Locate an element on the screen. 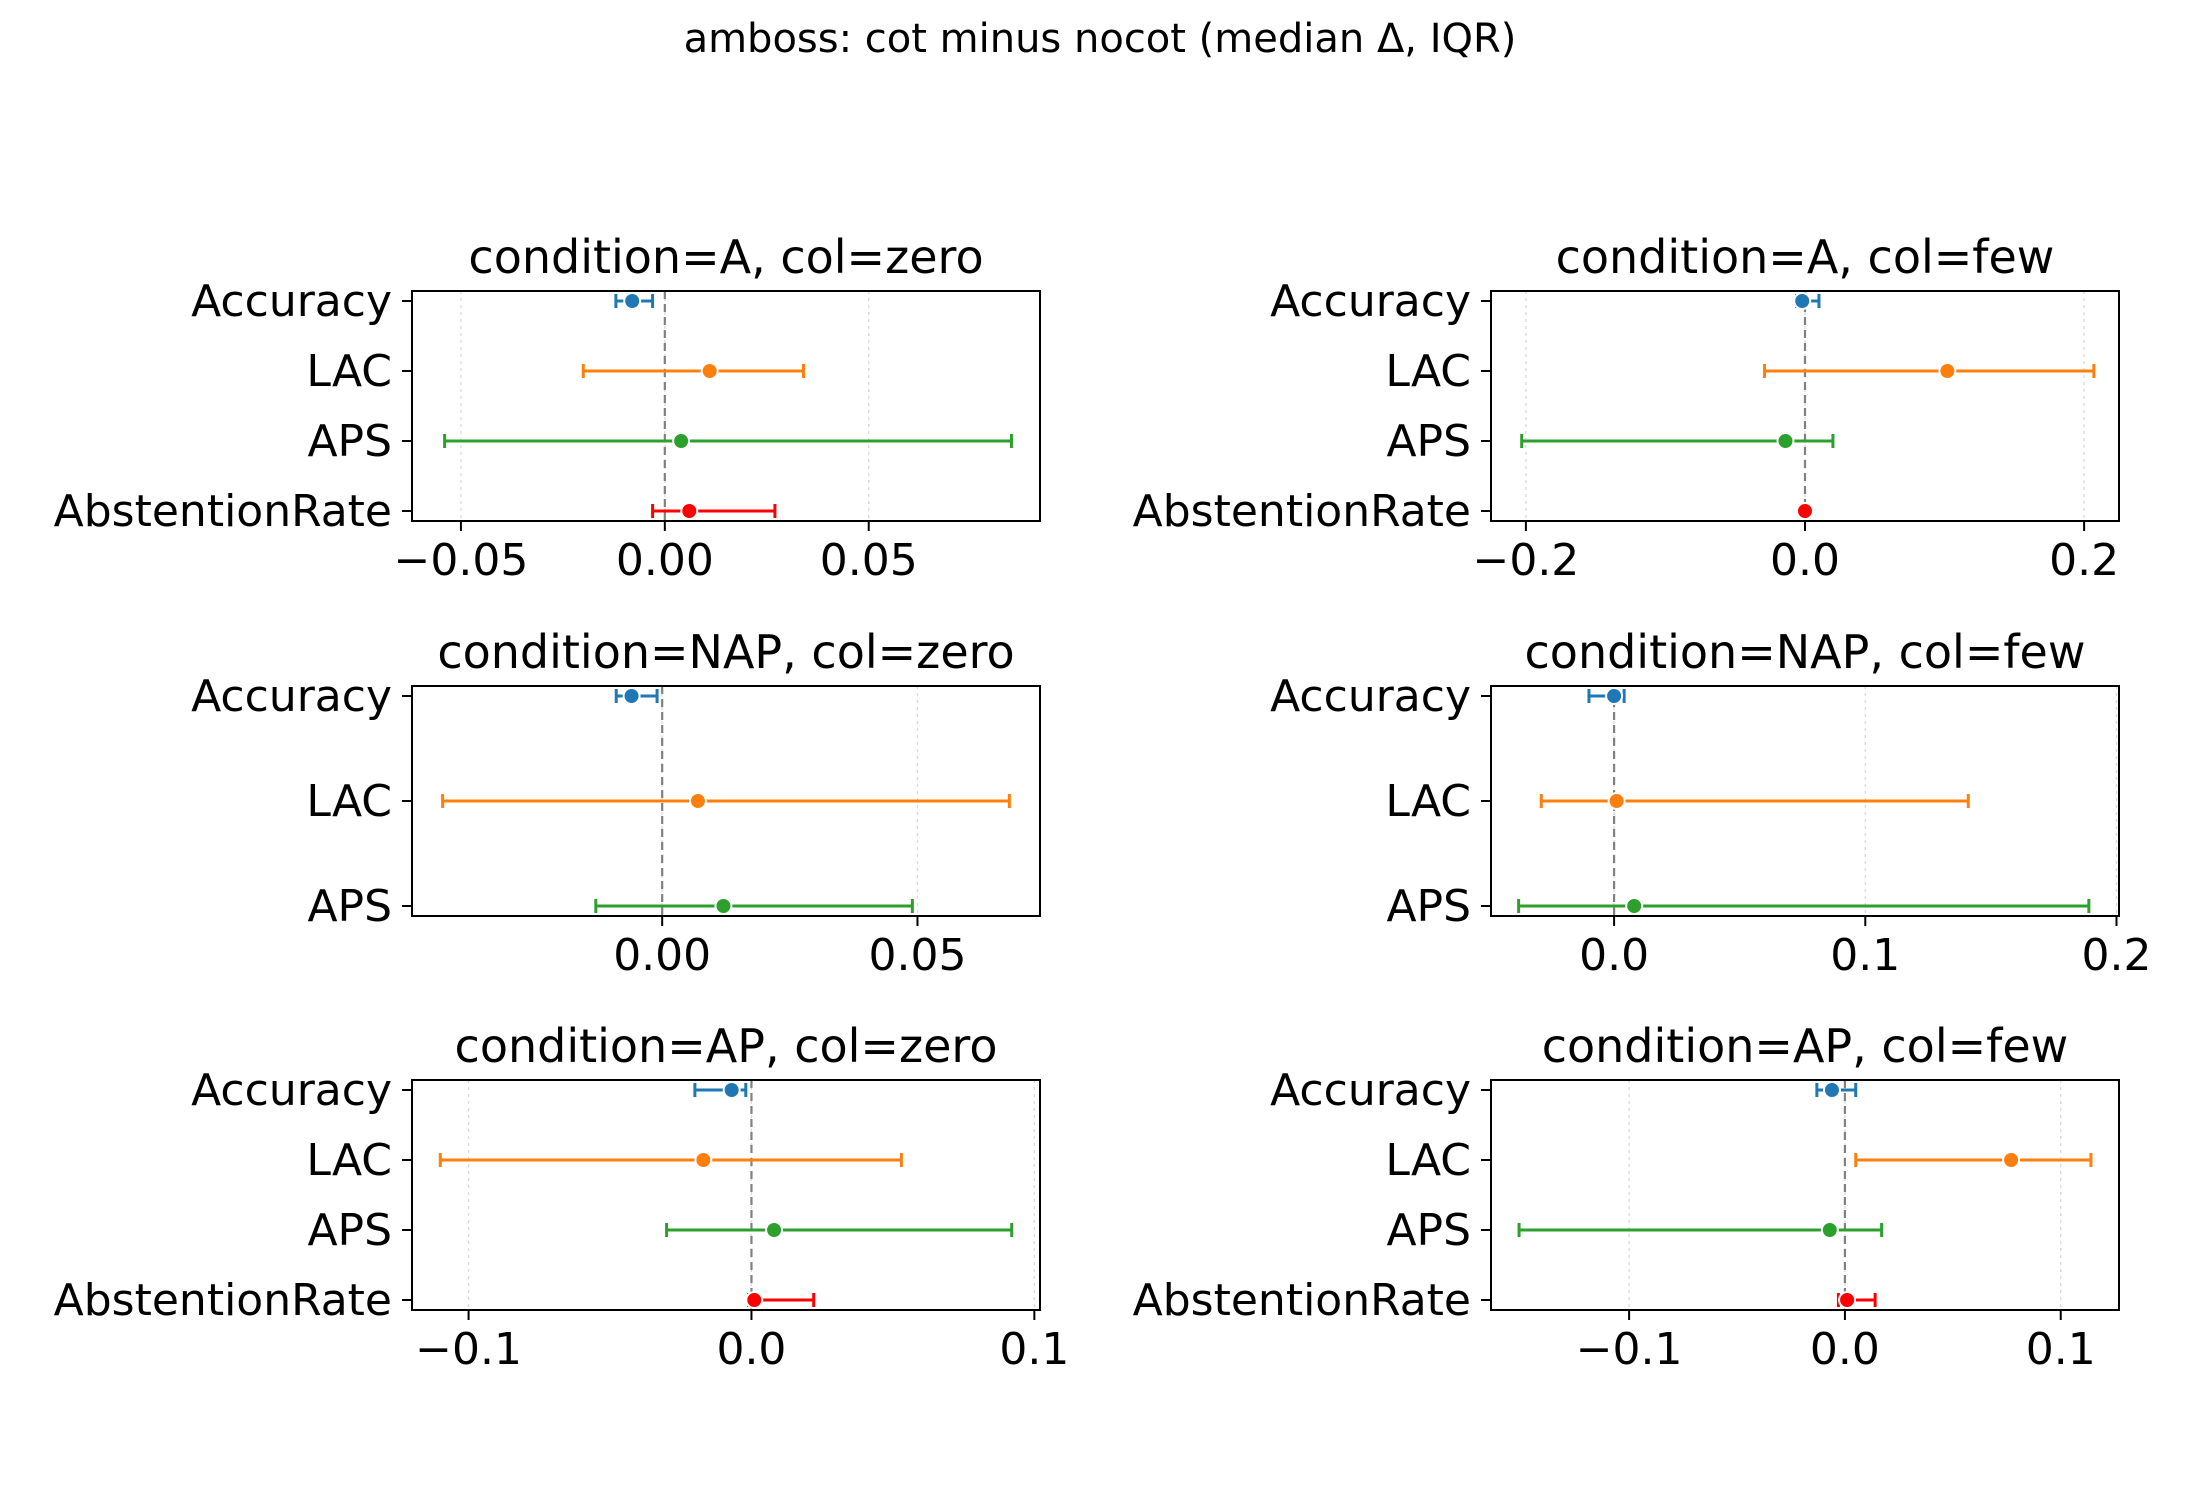 The image size is (2200, 1500). figure-title: amboss: cot minus nocot (median Δ, IQR) is located at coordinates (1100, 39).